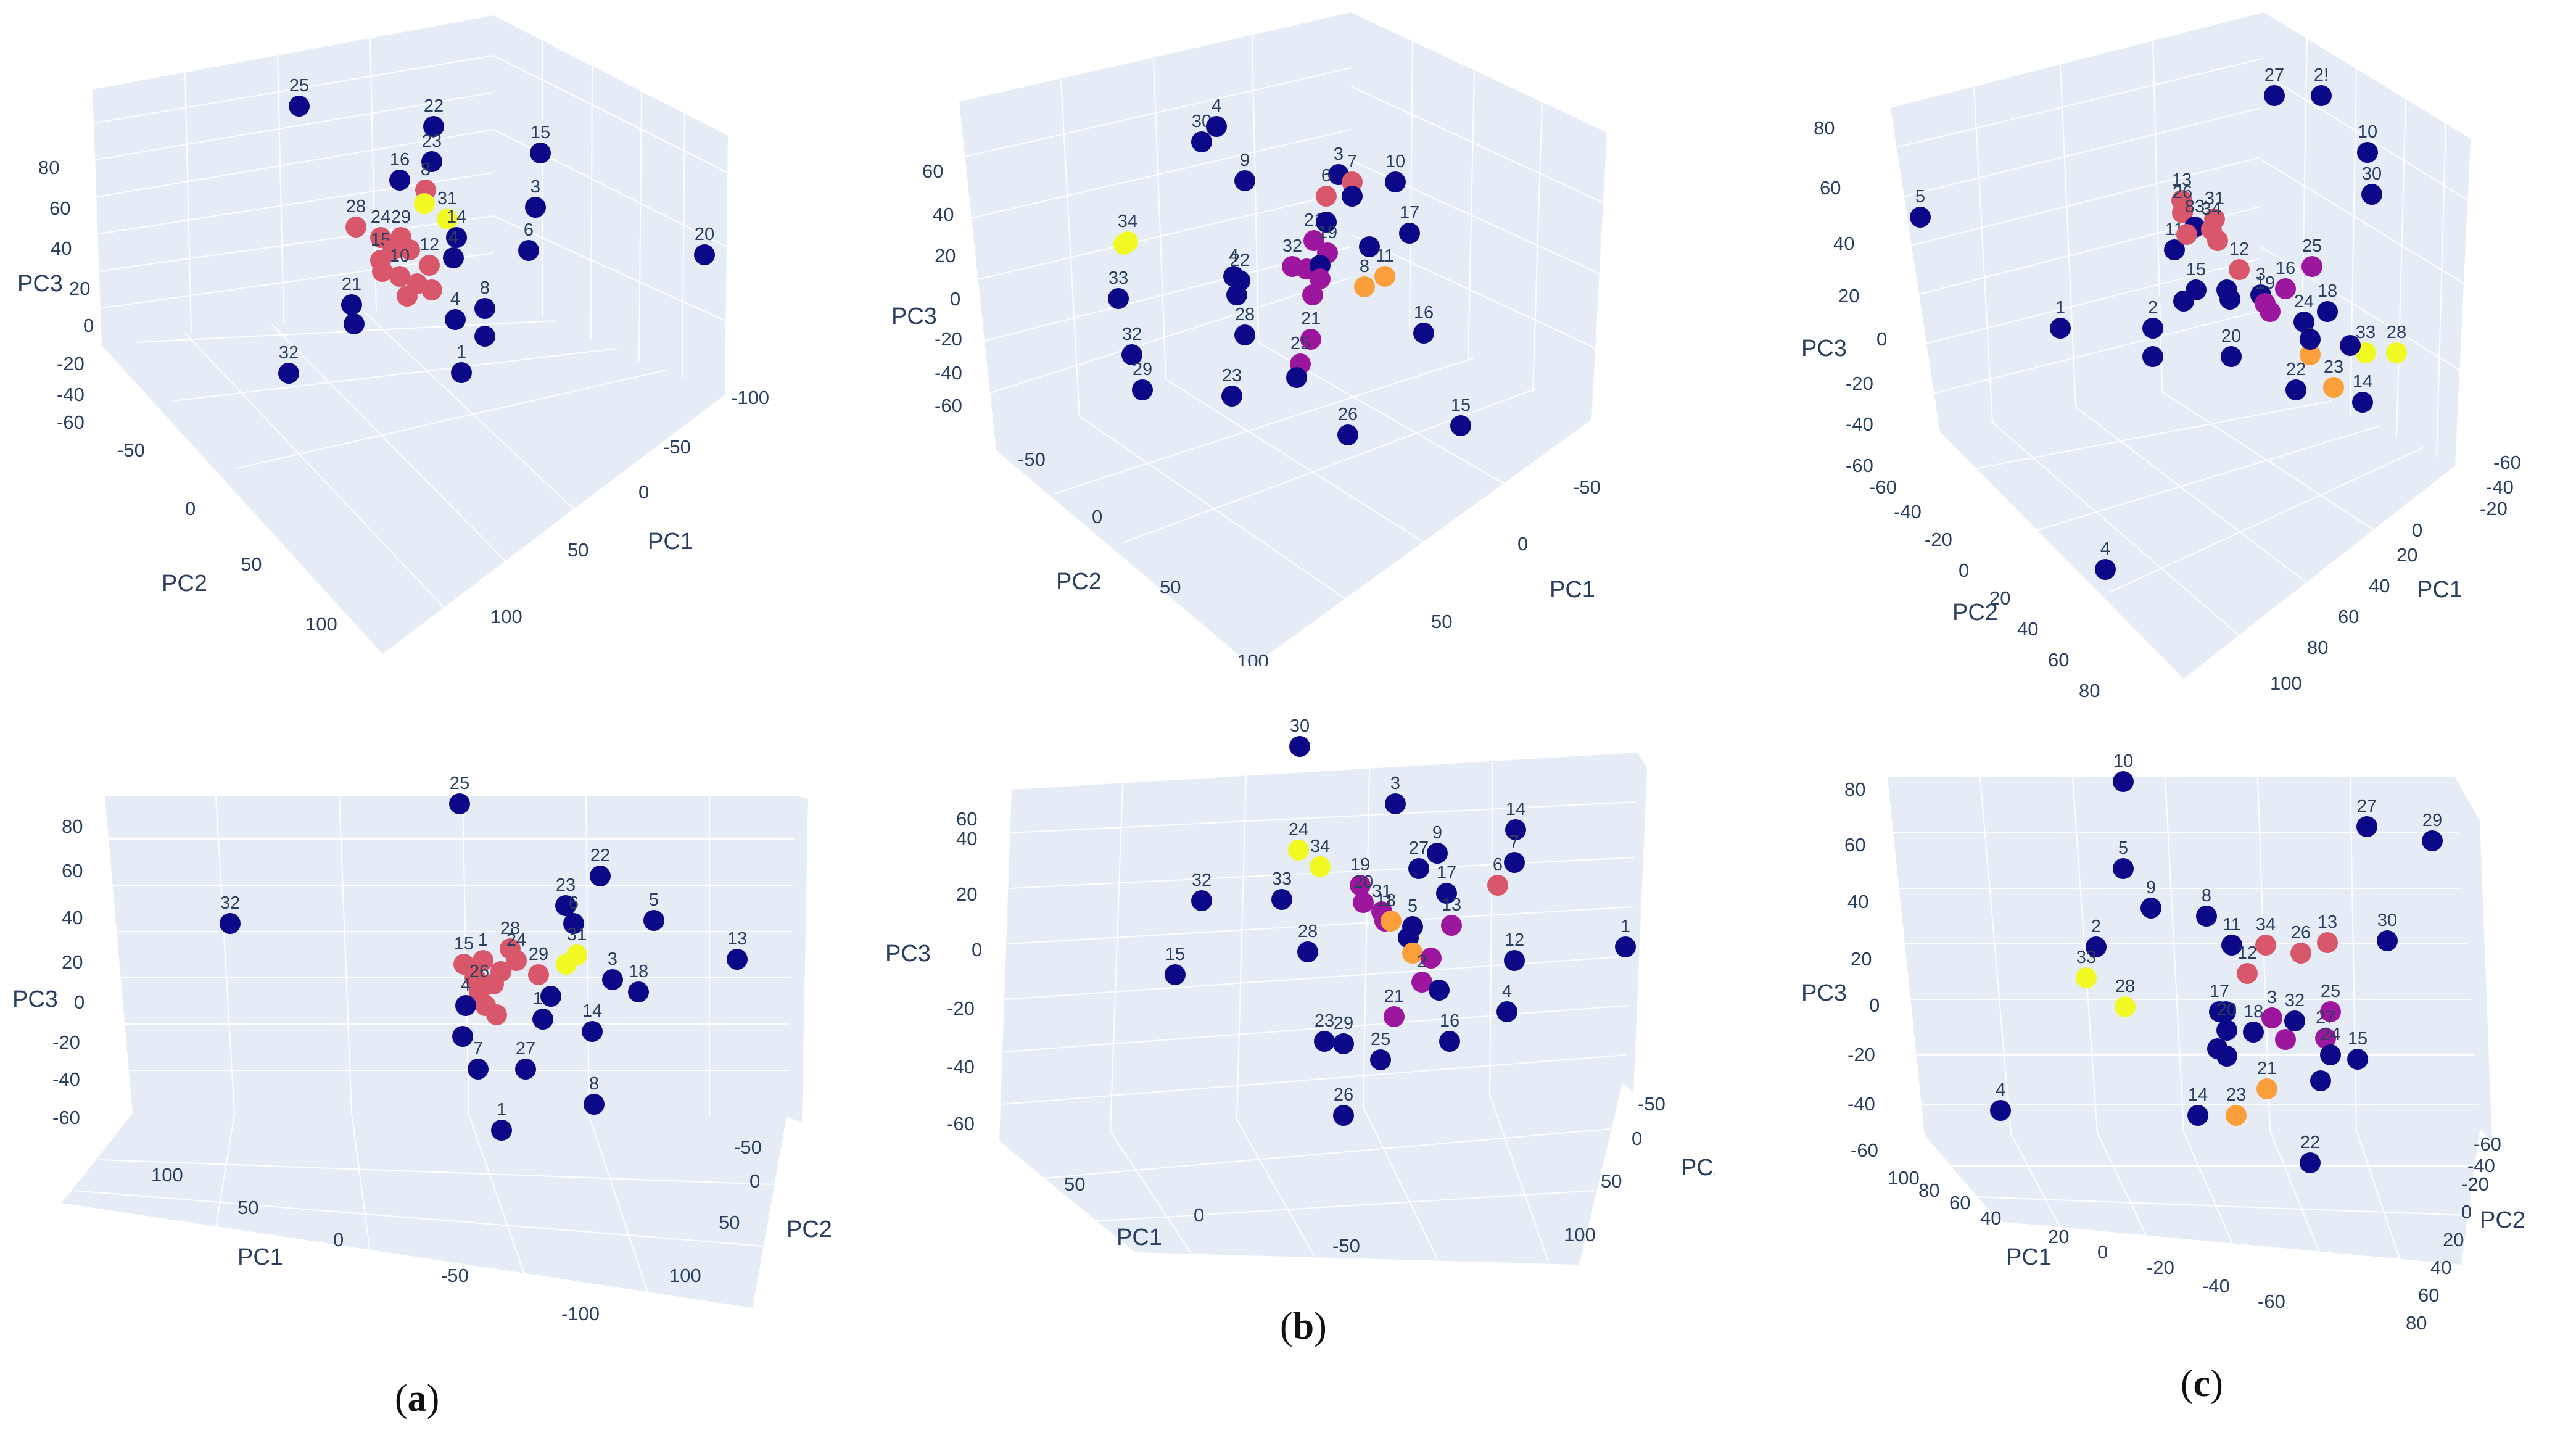  I want to click on point-label: 8, so click(1364, 266).